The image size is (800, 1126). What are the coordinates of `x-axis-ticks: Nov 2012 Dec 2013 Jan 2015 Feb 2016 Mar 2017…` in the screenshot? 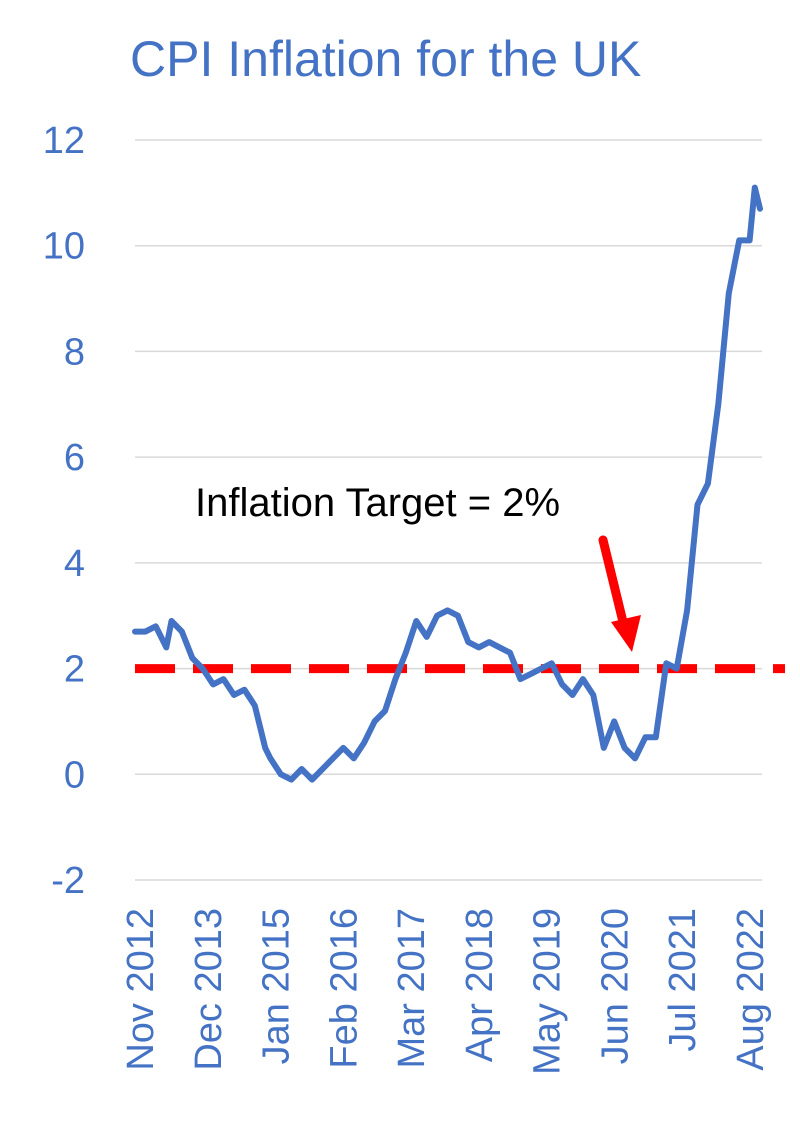 It's located at (446, 991).